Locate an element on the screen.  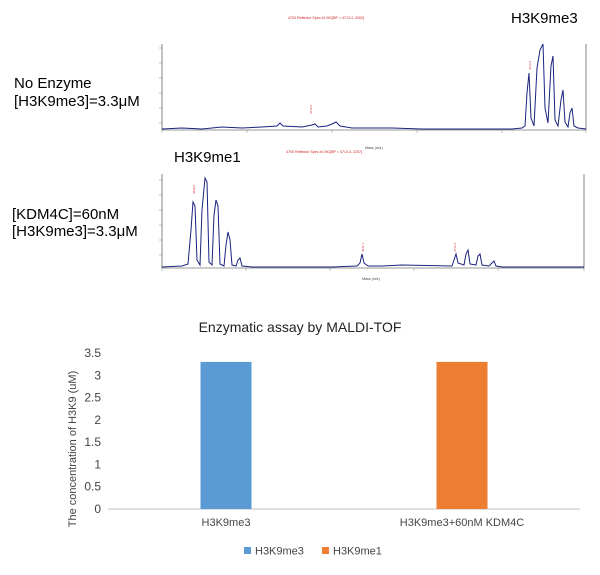
chart-title: Enzymatic assay by MALDI-TOF is located at coordinates (300, 327).